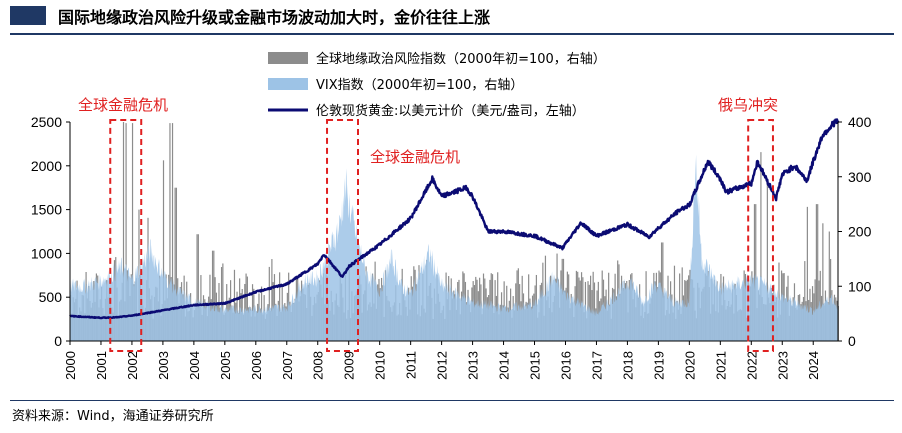 The height and width of the screenshot is (433, 902). I want to click on source-note: 资料来源：Wind，海通证券研究所, so click(113, 416).